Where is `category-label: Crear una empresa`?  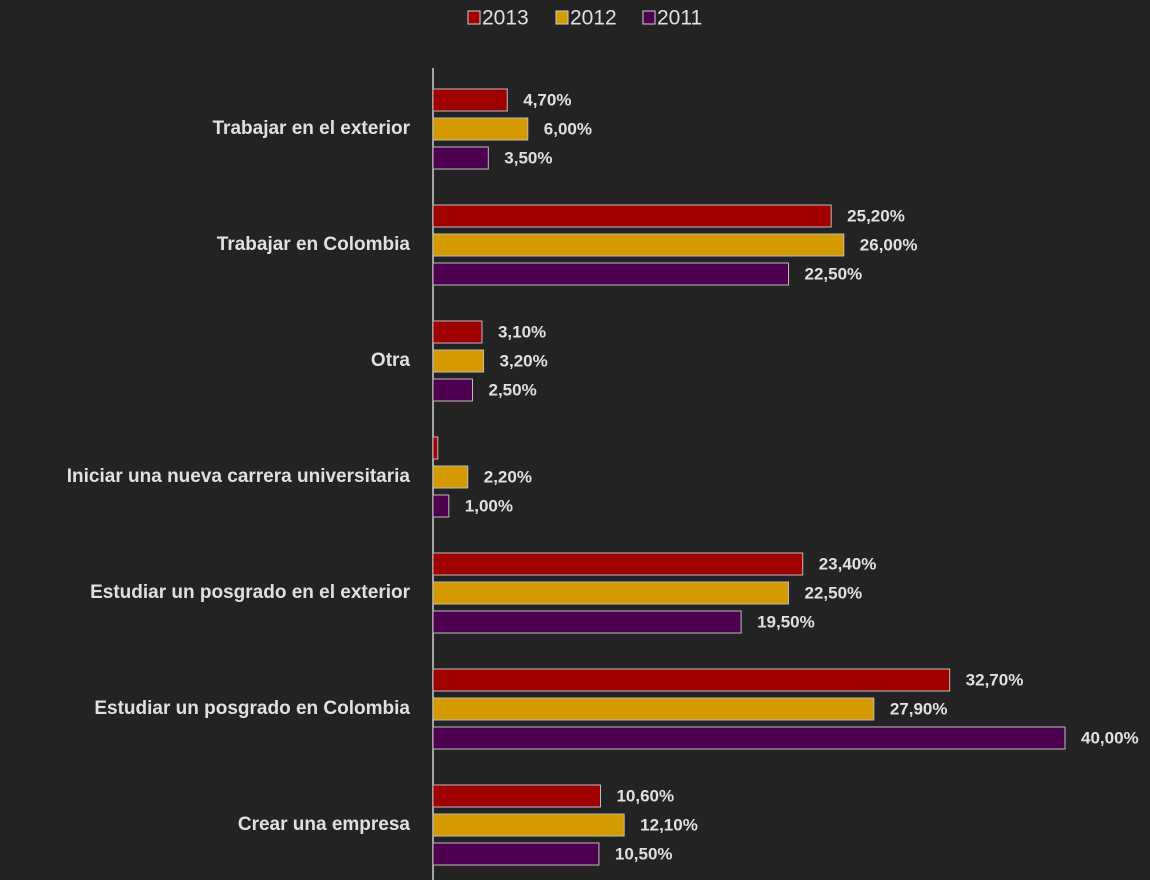
category-label: Crear una empresa is located at coordinates (324, 824).